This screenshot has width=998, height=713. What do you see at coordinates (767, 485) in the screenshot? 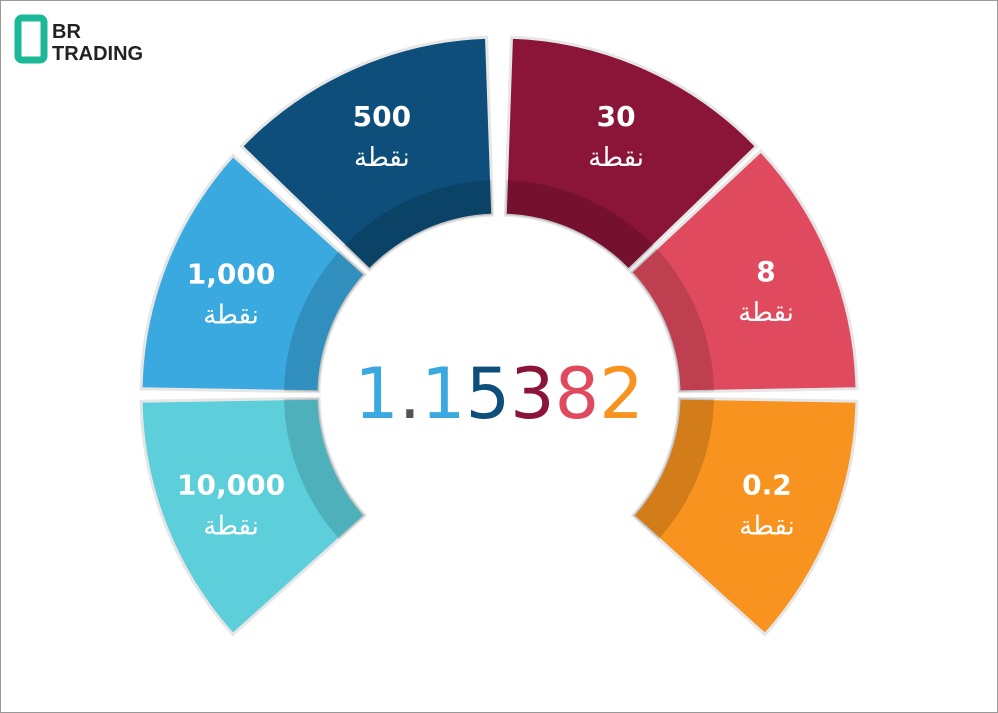
I see `segment-value: 0.2` at bounding box center [767, 485].